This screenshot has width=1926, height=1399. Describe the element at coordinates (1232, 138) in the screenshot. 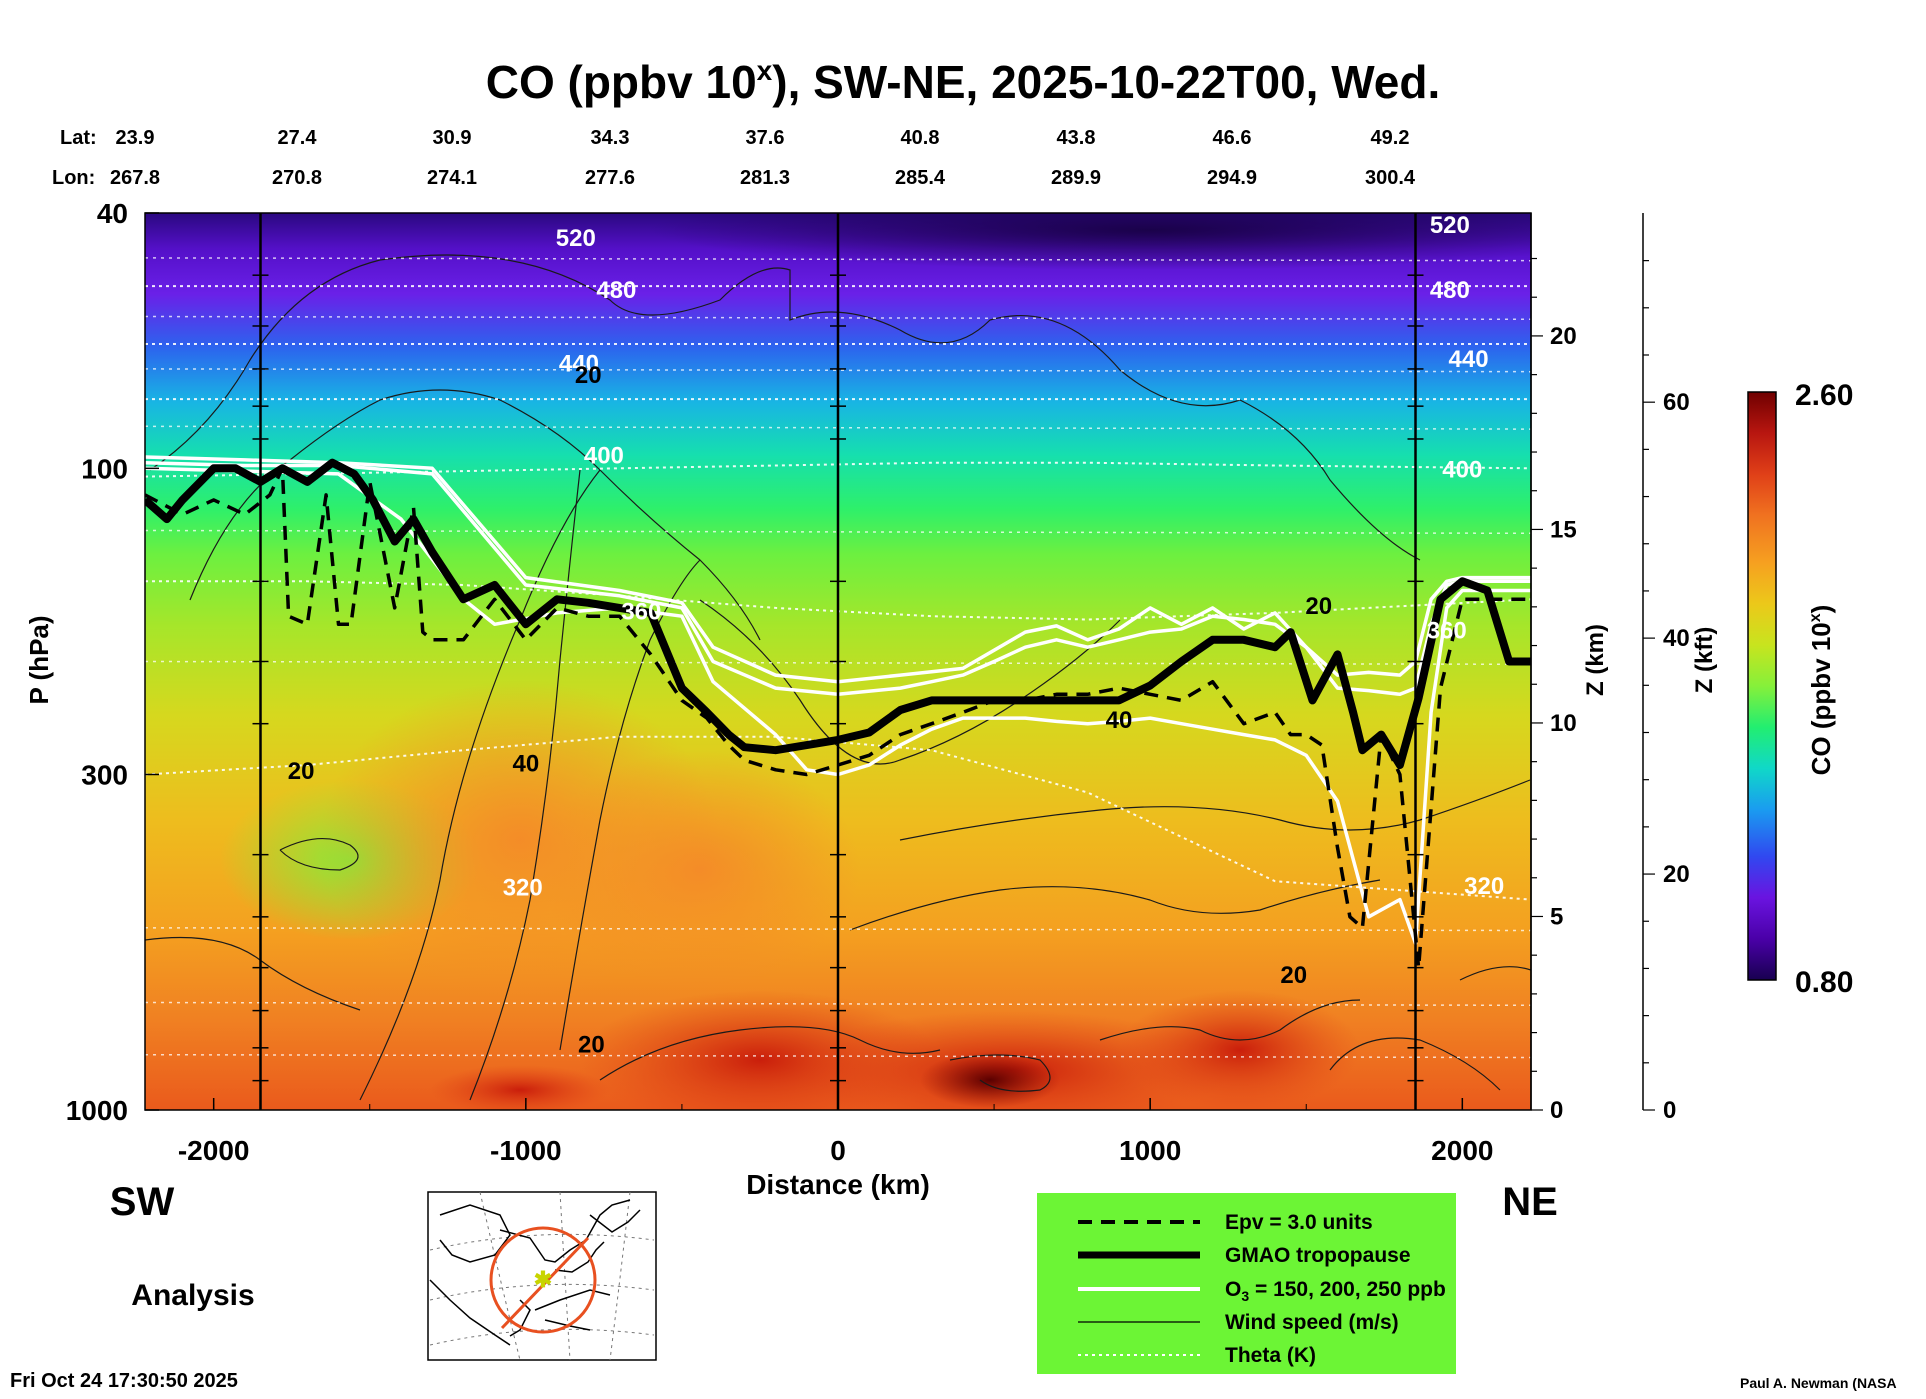

I see `lat-value: 46.6` at that location.